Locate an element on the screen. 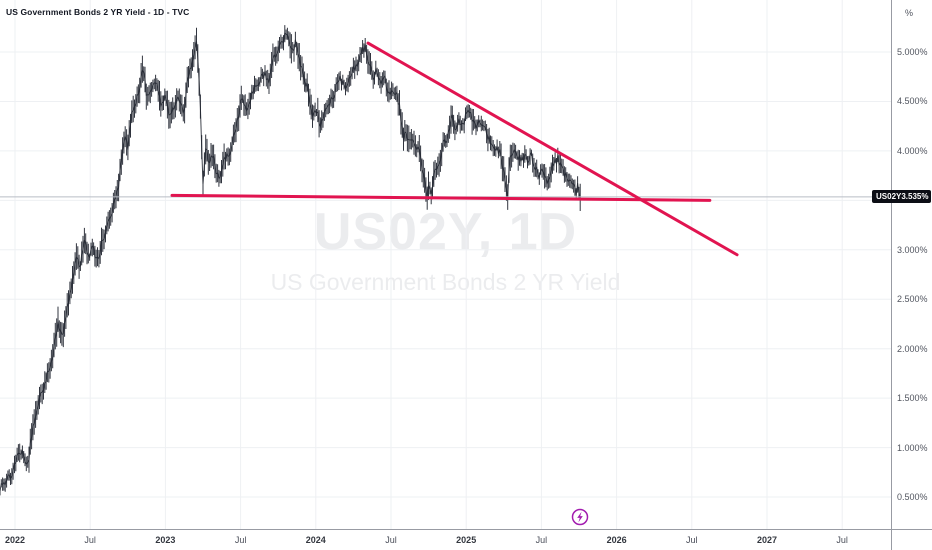 Image resolution: width=932 pixels, height=550 pixels. price-scale-tick: 1.500% is located at coordinates (912, 398).